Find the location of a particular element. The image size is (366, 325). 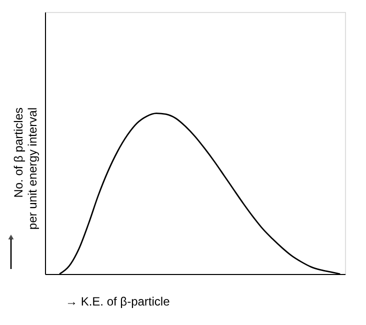

y-axis-title: No. of β particles per unit energy interval is located at coordinates (26, 169).